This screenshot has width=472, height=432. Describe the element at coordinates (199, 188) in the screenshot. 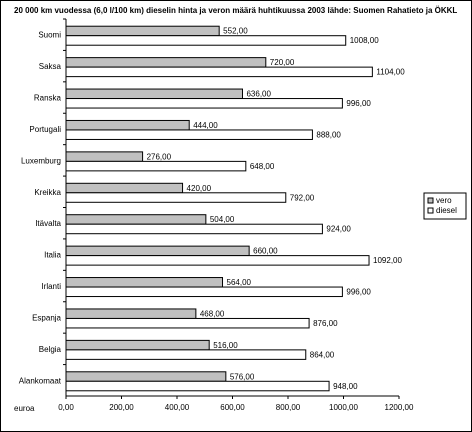

I see `data-label-vero: 420,00` at that location.